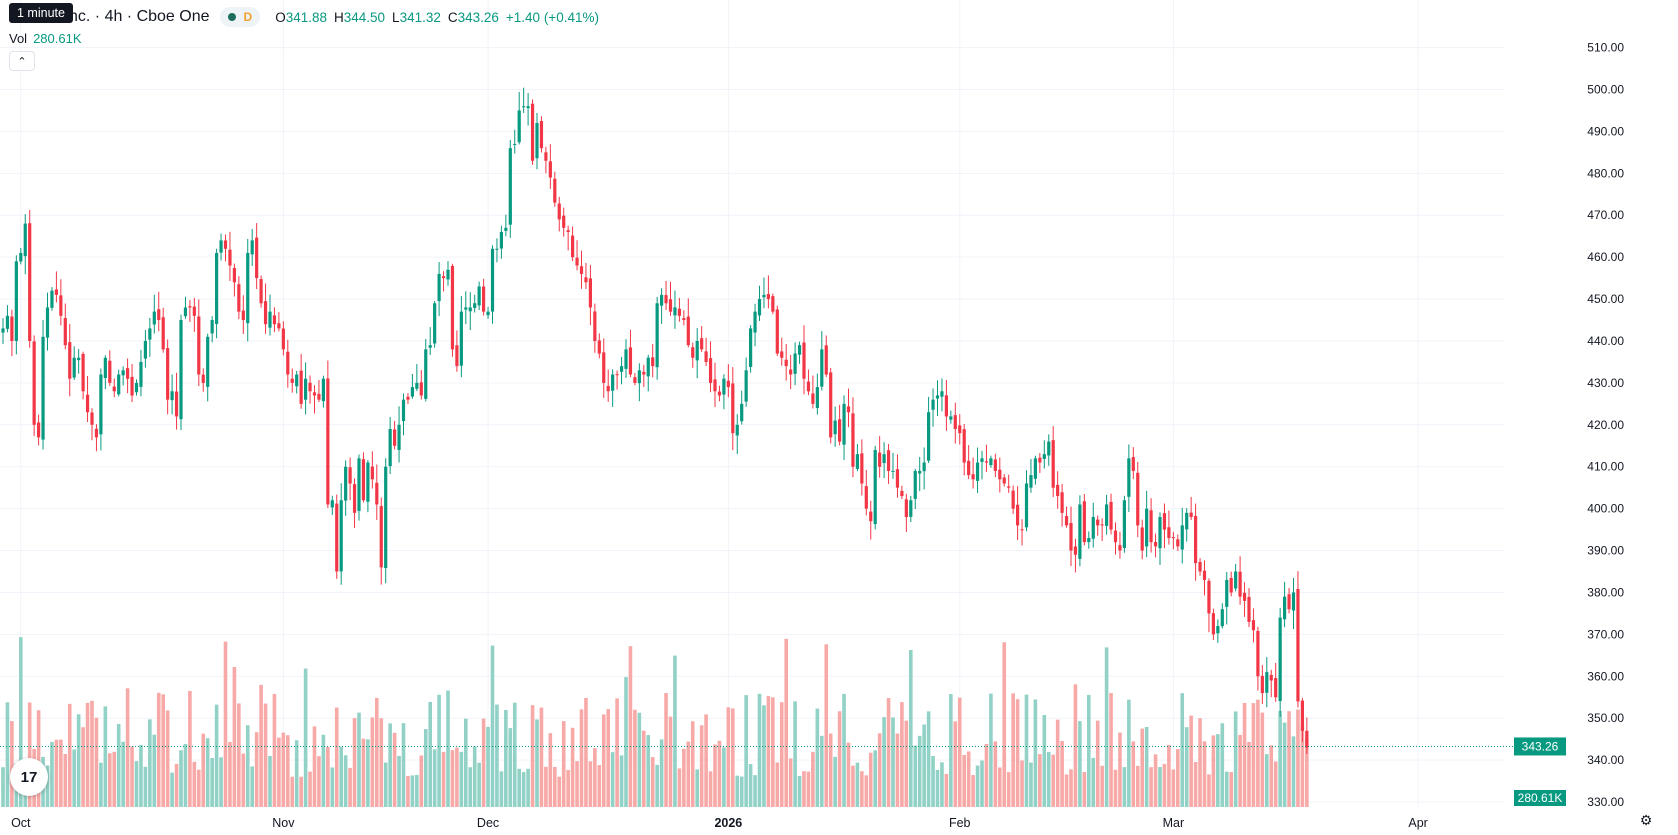 The height and width of the screenshot is (835, 1678). I want to click on volume-value: 280.61K, so click(57, 38).